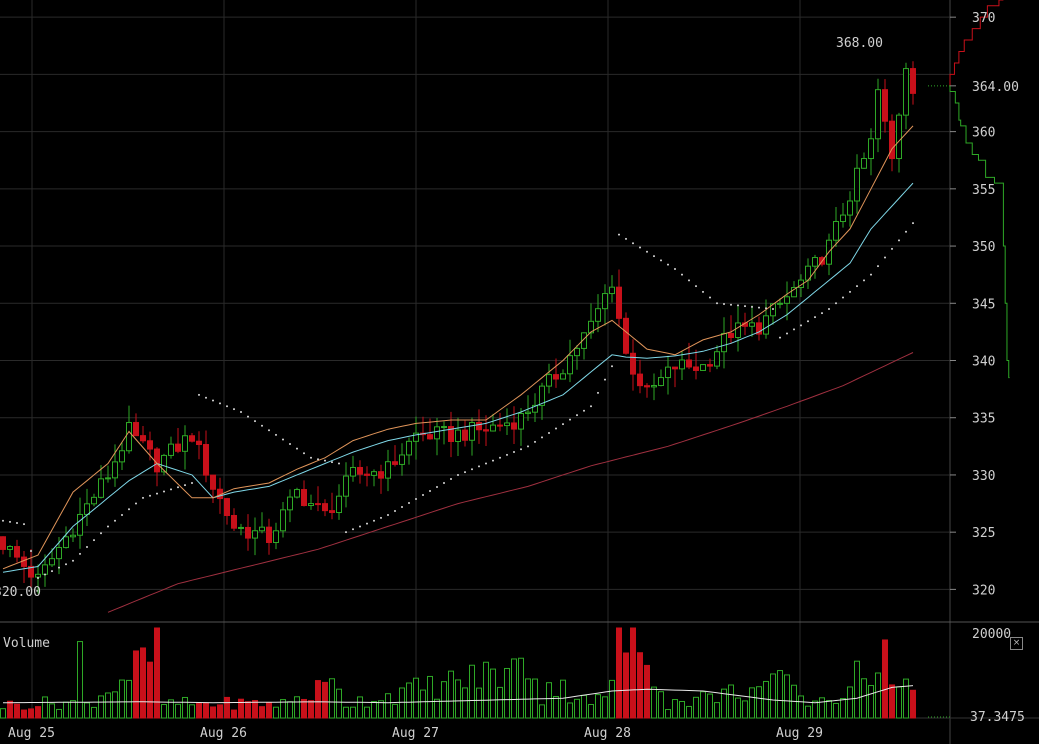 The width and height of the screenshot is (1039, 744). I want to click on y-tick-label: 320, so click(983, 590).